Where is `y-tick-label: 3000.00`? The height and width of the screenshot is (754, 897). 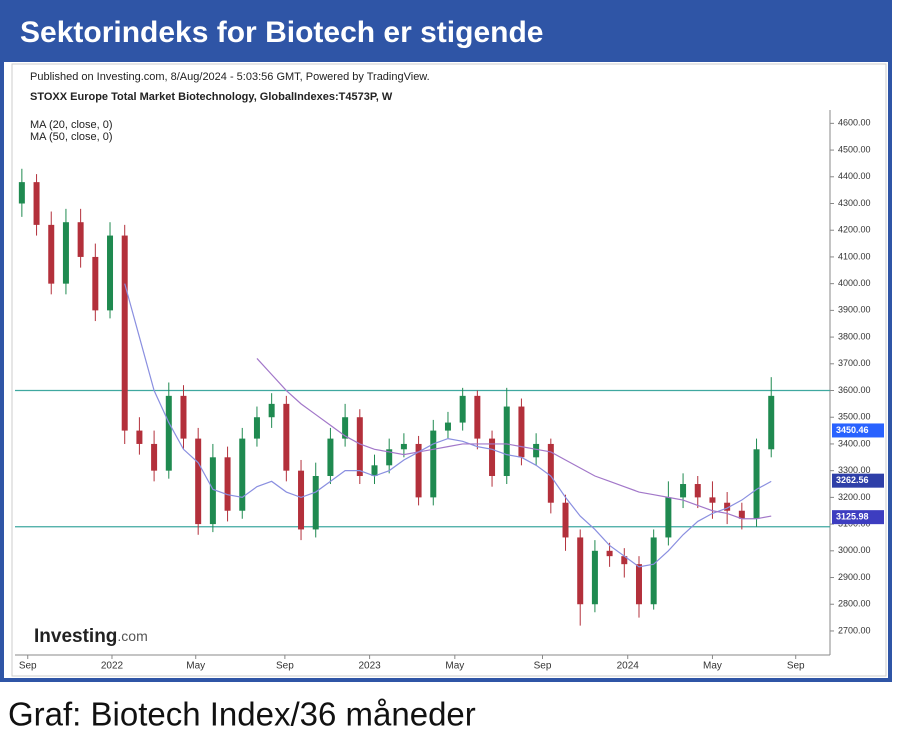 y-tick-label: 3000.00 is located at coordinates (854, 550).